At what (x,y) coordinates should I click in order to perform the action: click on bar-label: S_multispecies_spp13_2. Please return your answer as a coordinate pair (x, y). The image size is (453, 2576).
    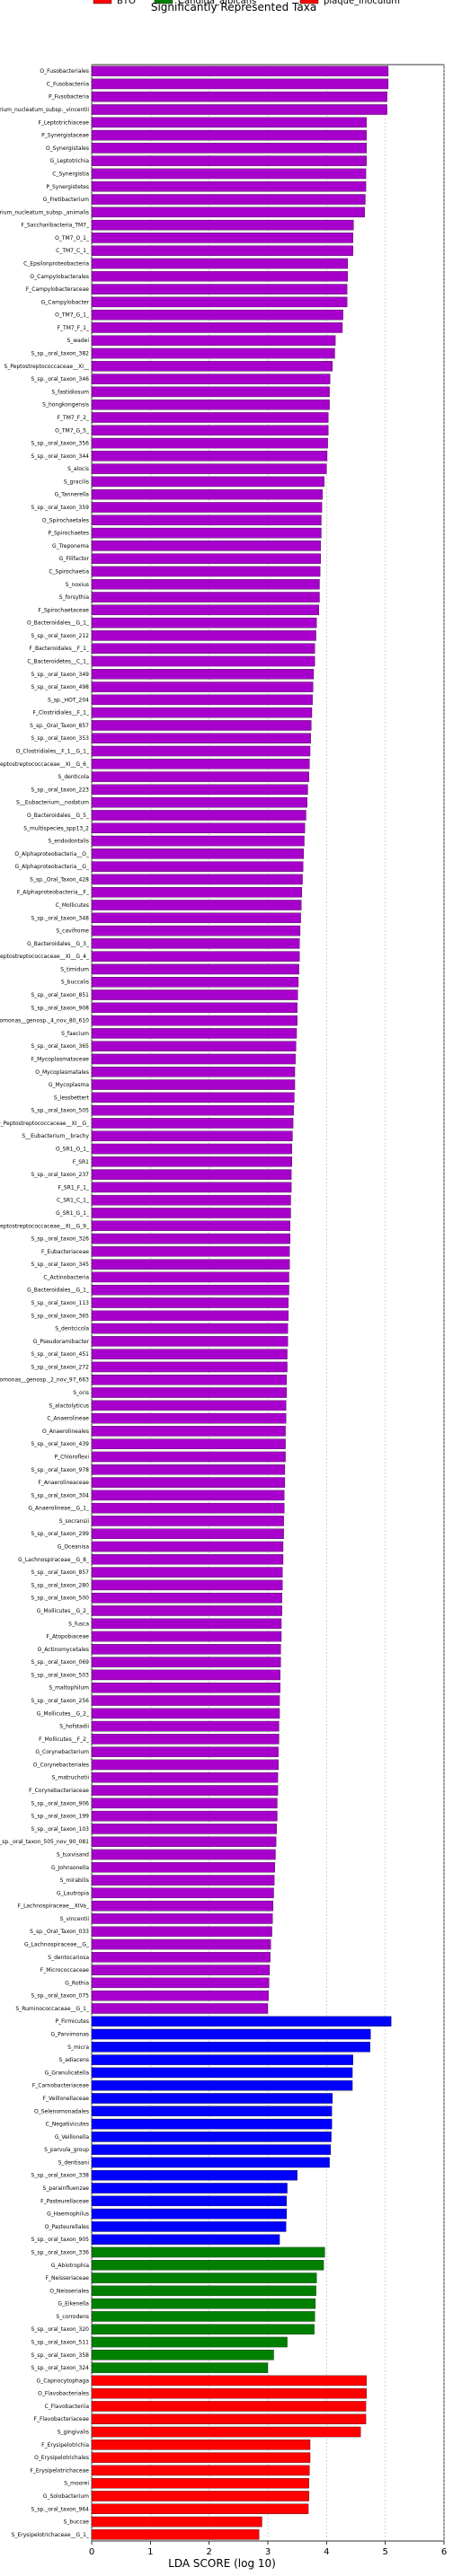
    Looking at the image, I should click on (56, 828).